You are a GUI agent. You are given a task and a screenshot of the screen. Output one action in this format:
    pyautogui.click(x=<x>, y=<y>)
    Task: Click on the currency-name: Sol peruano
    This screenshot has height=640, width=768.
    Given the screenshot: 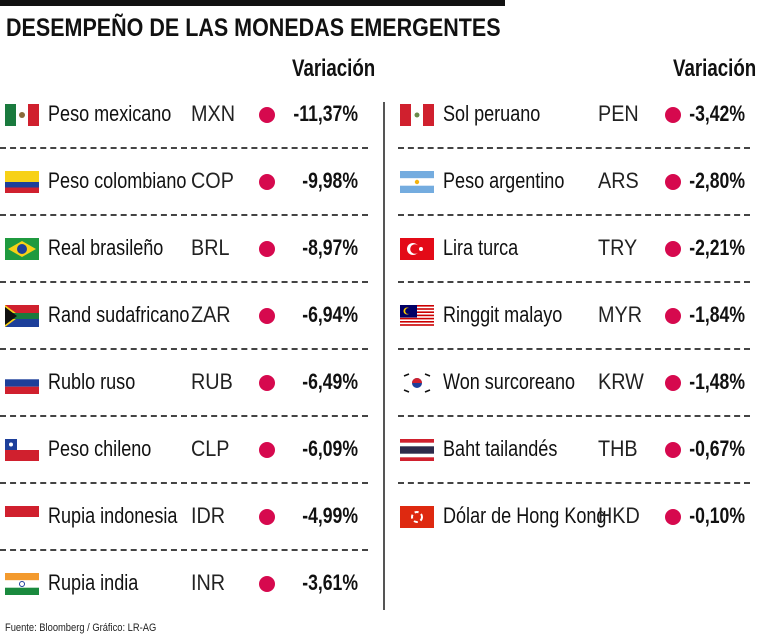 What is the action you would take?
    pyautogui.click(x=492, y=113)
    